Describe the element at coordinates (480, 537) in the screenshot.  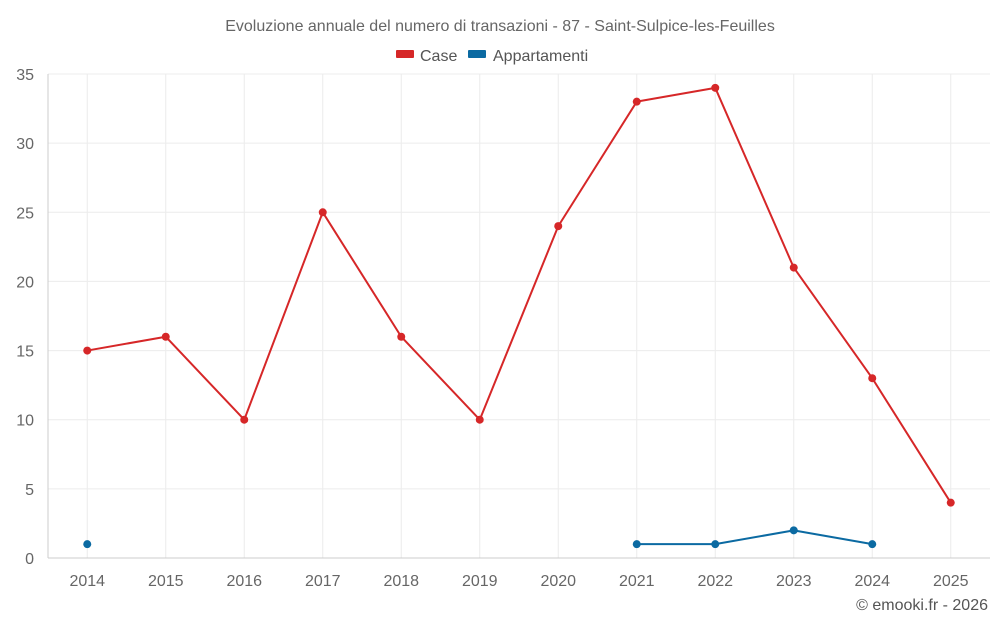
I see `series-appartamenti` at that location.